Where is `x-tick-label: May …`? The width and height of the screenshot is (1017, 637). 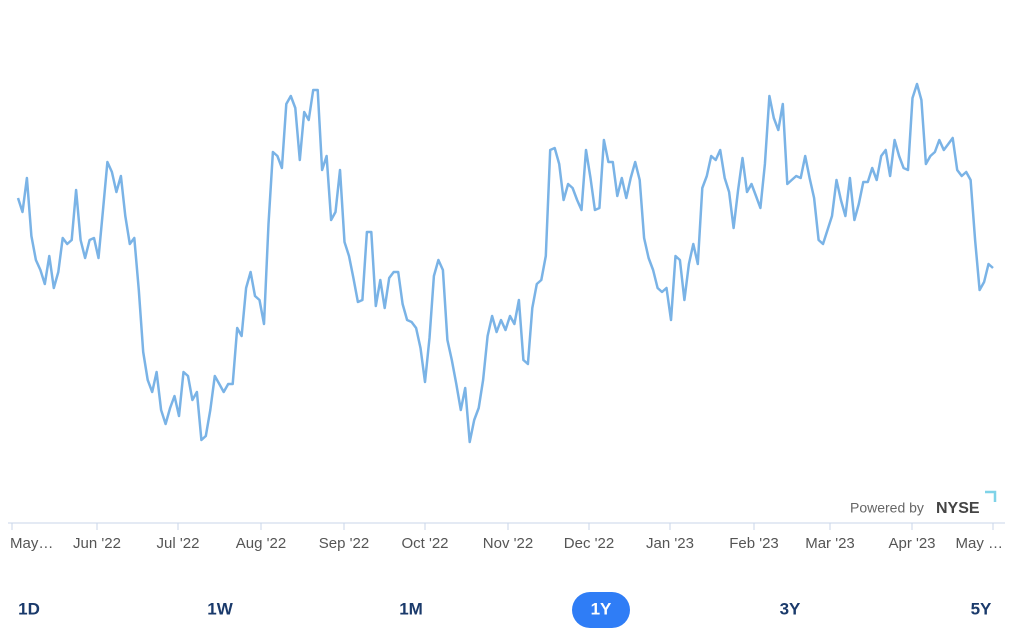 x-tick-label: May … is located at coordinates (979, 543).